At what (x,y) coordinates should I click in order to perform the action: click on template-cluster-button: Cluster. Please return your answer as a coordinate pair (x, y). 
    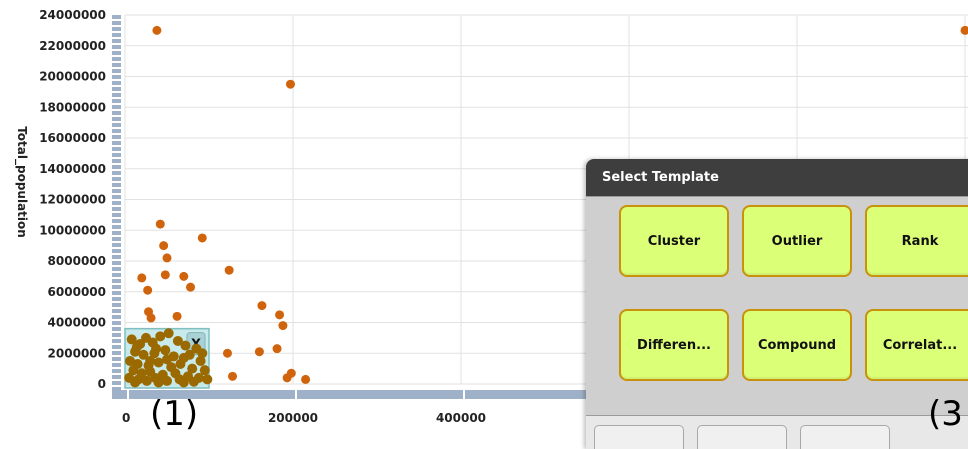
    Looking at the image, I should click on (674, 241).